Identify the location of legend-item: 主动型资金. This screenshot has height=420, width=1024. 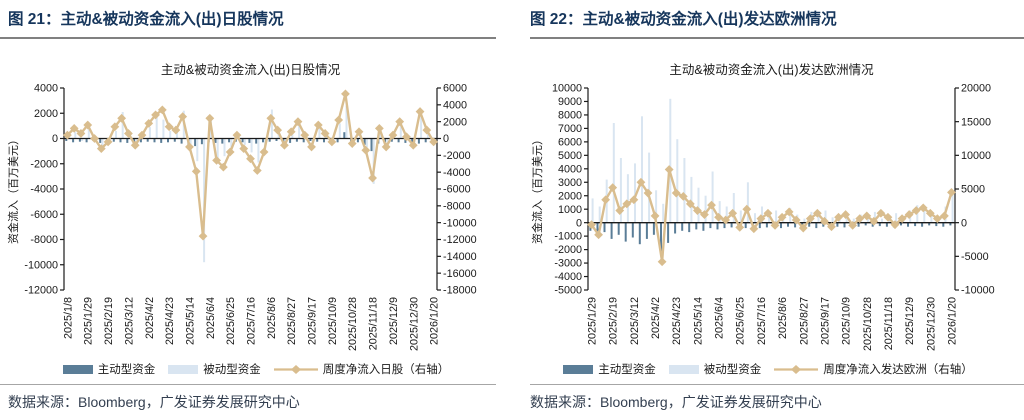
(609, 369).